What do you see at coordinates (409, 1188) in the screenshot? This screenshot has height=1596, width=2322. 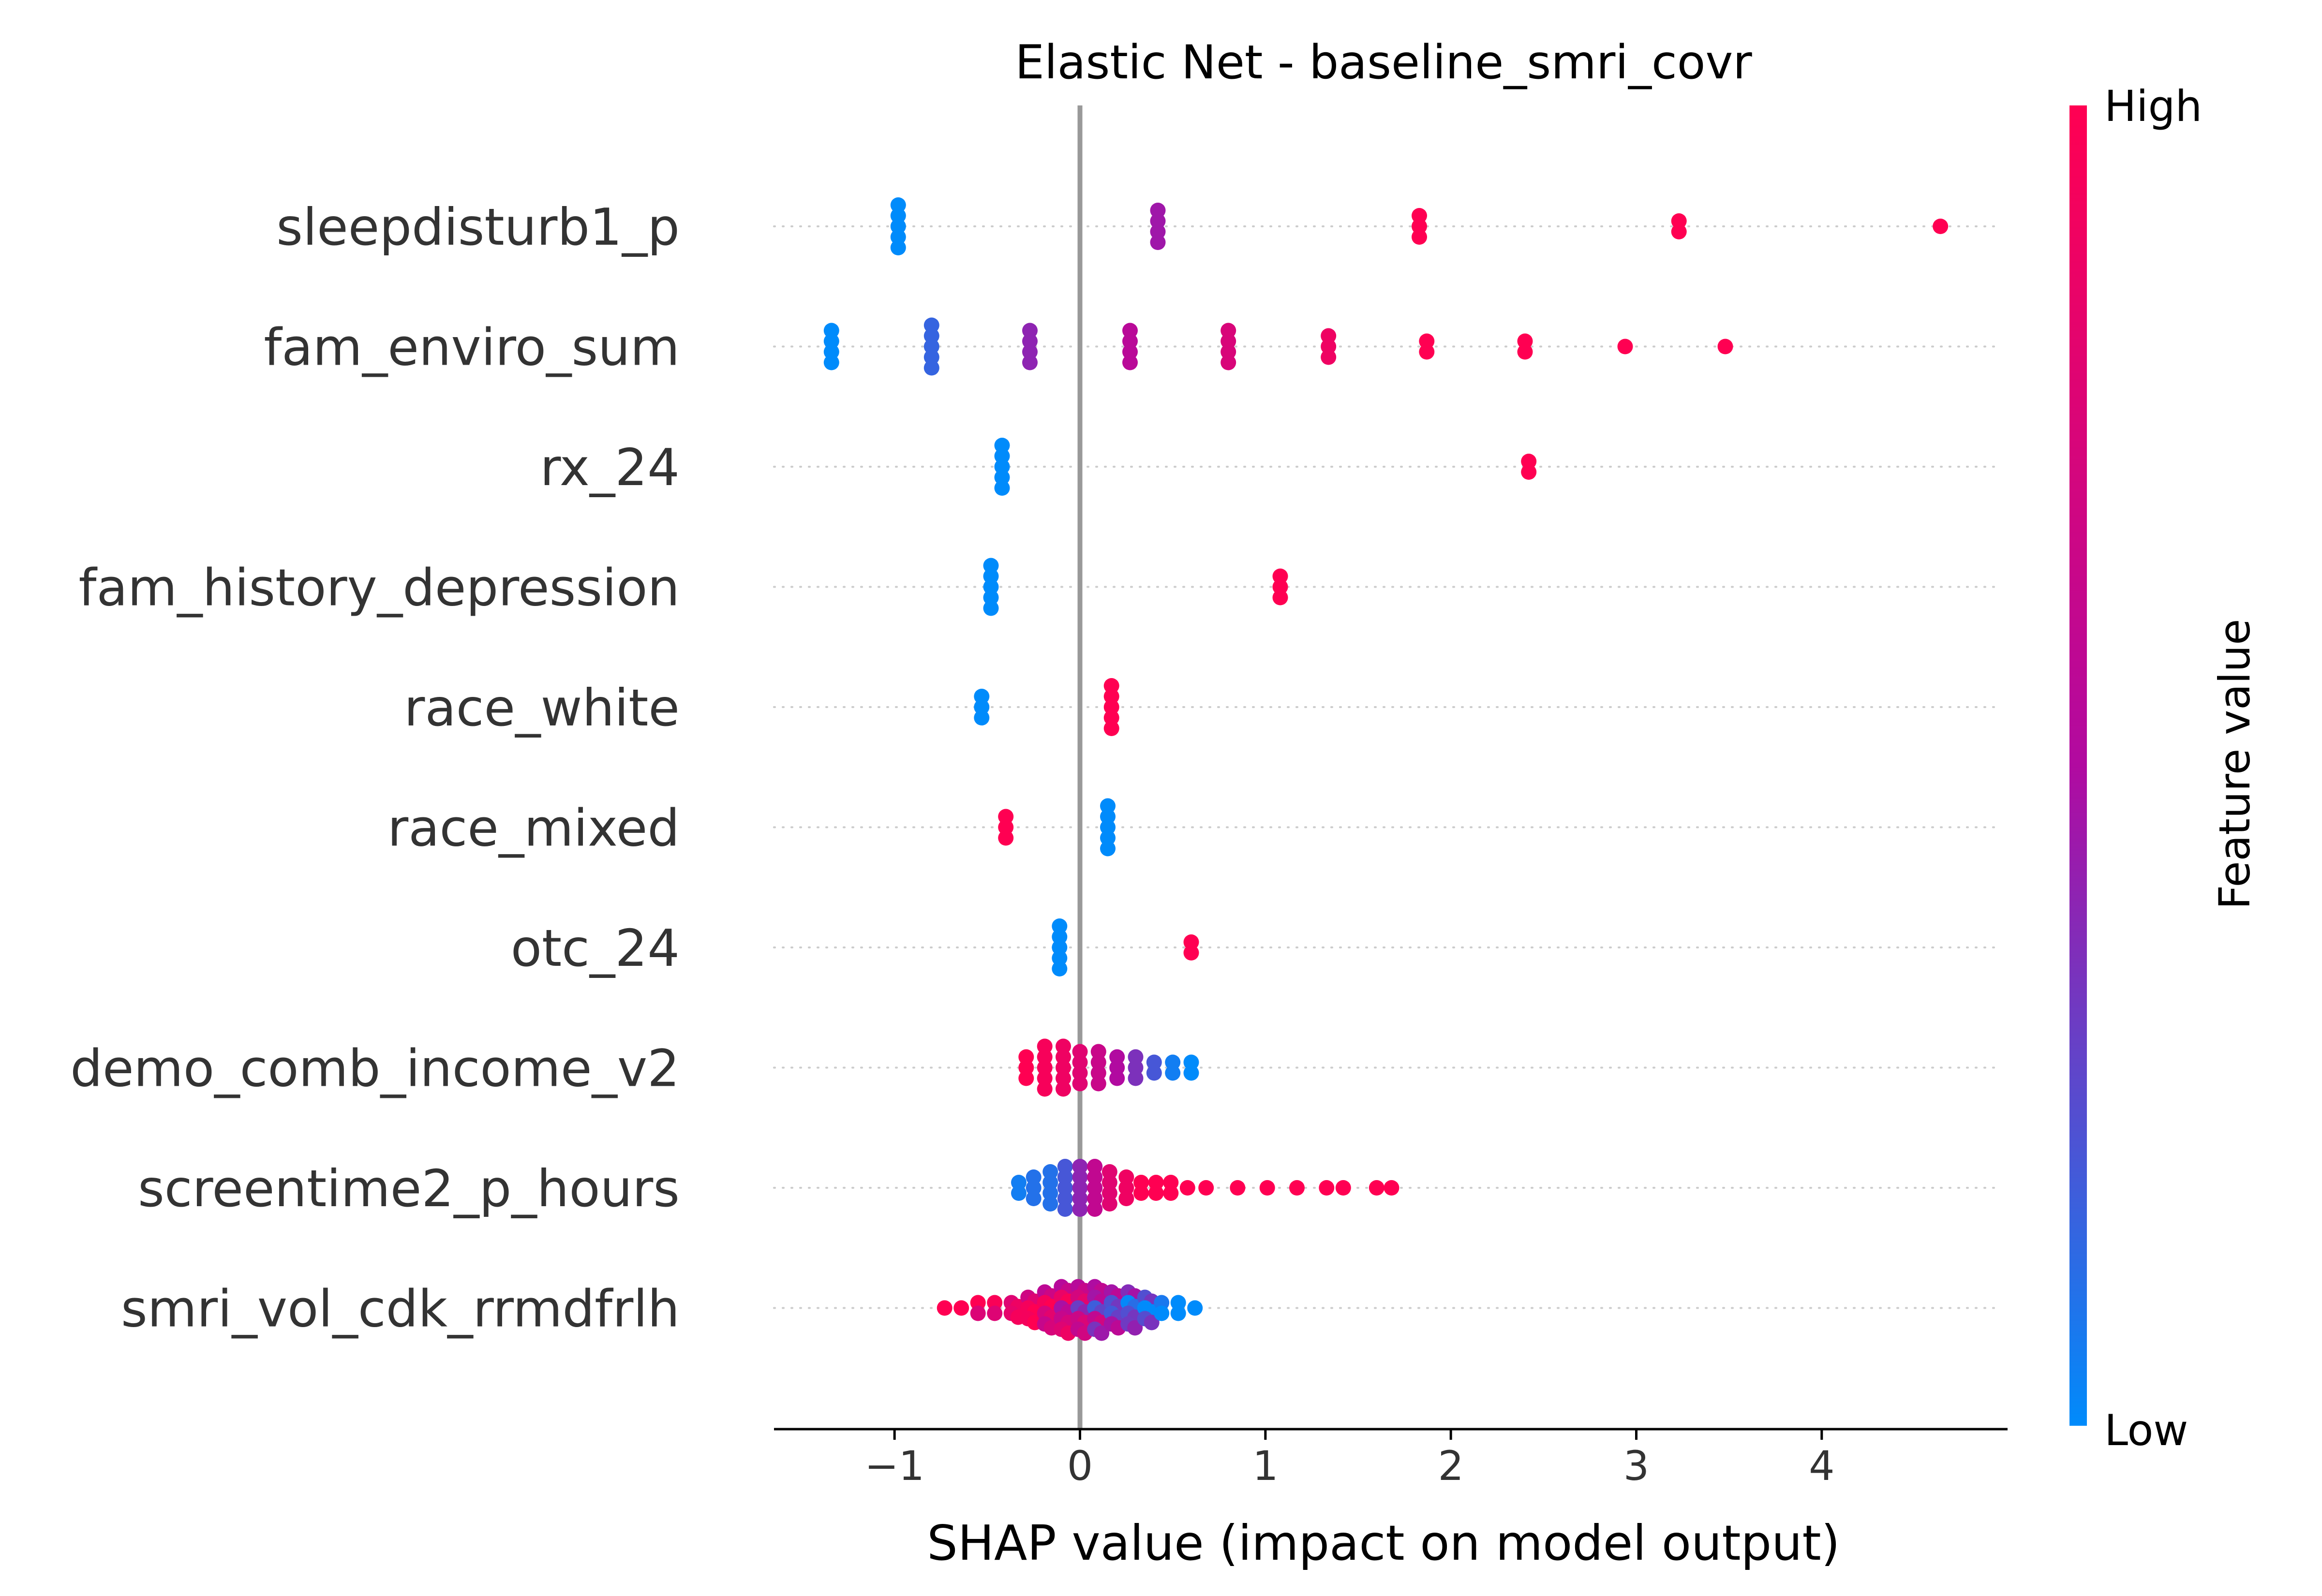 I see `feature-label: screentime2_p_hours` at bounding box center [409, 1188].